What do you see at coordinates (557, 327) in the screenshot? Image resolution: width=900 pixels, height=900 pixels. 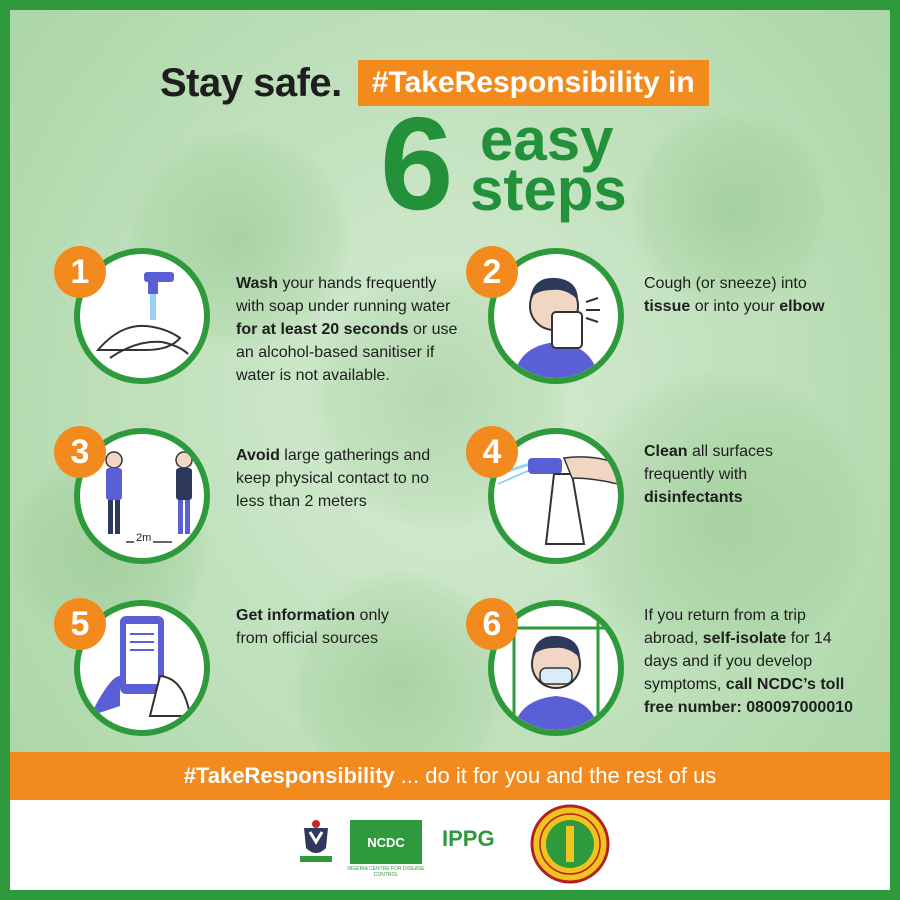 I see `sneeze-tissue-icon` at bounding box center [557, 327].